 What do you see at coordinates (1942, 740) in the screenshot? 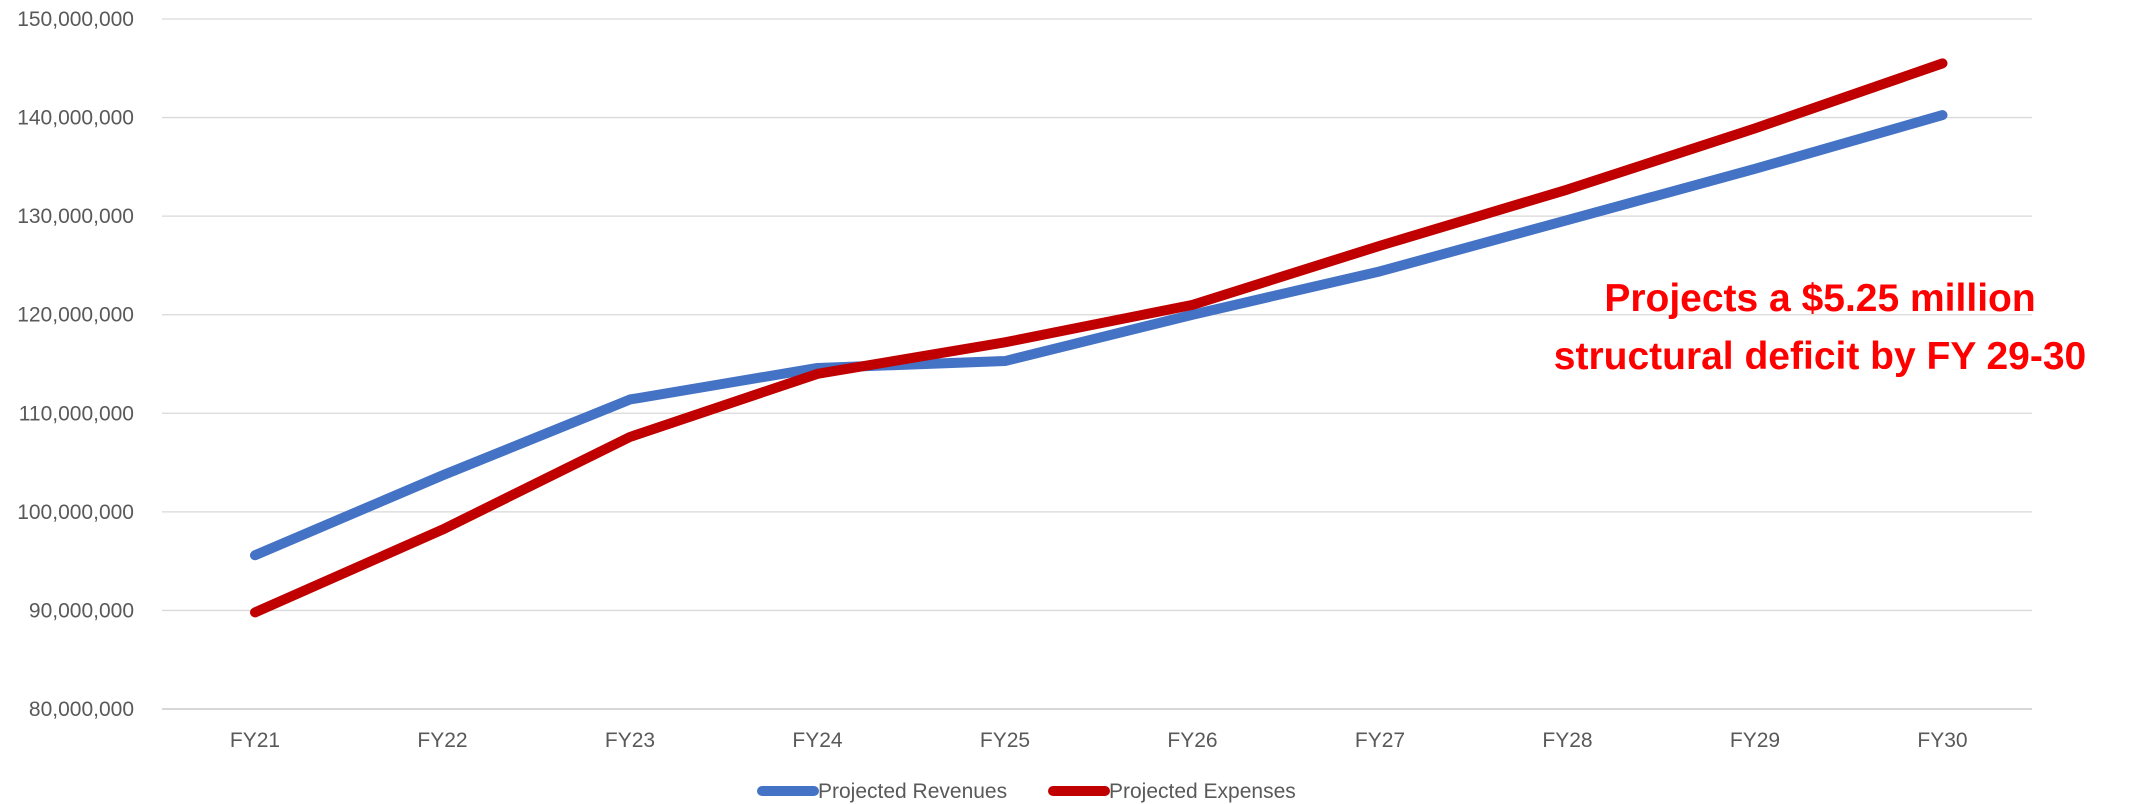
I see `x-tick-label: FY30` at bounding box center [1942, 740].